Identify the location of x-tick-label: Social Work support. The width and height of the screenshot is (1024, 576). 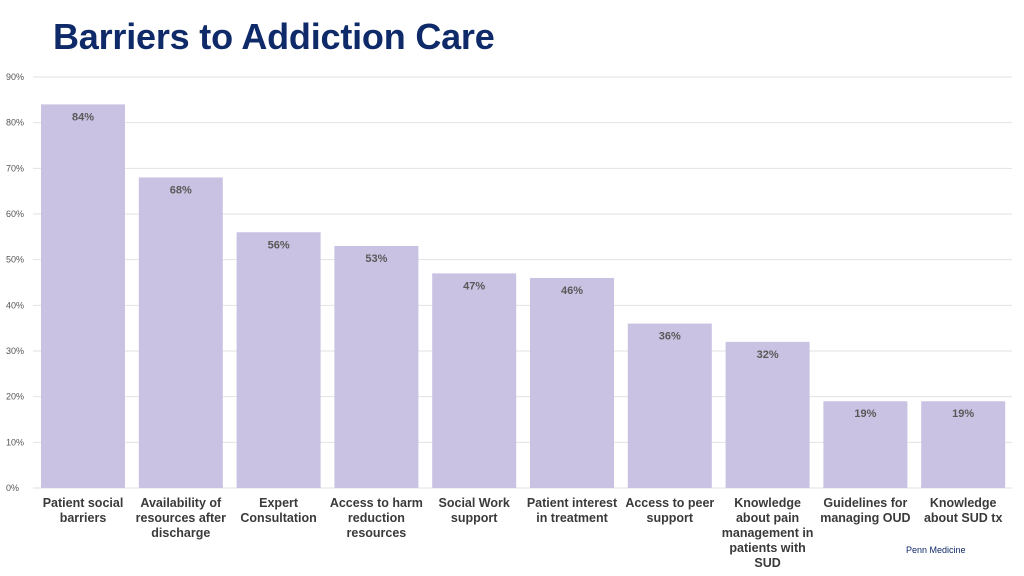
(474, 510).